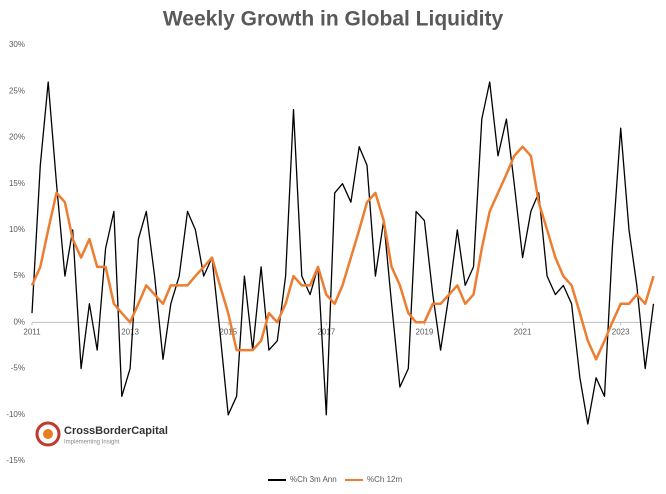 The width and height of the screenshot is (666, 494). I want to click on logo-ring, so click(48, 434).